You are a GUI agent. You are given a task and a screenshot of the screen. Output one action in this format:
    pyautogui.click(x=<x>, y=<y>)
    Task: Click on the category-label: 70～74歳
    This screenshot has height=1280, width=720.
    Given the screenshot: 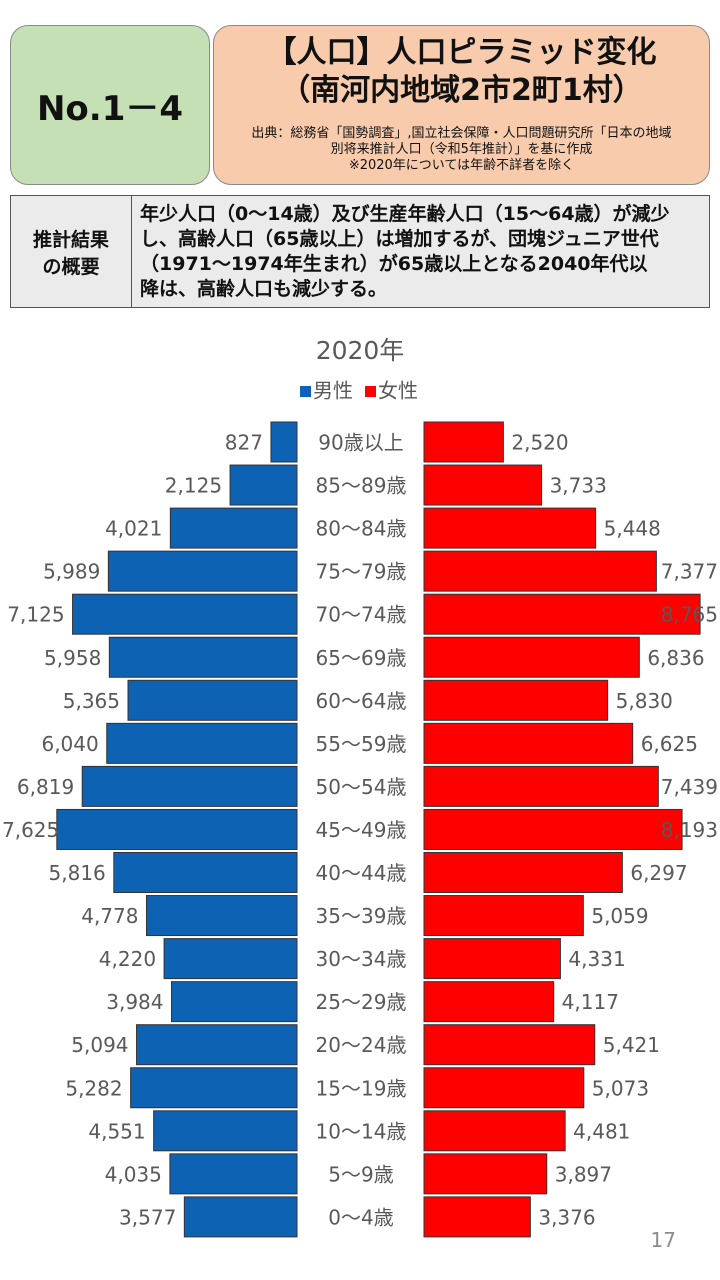 What is the action you would take?
    pyautogui.click(x=361, y=615)
    